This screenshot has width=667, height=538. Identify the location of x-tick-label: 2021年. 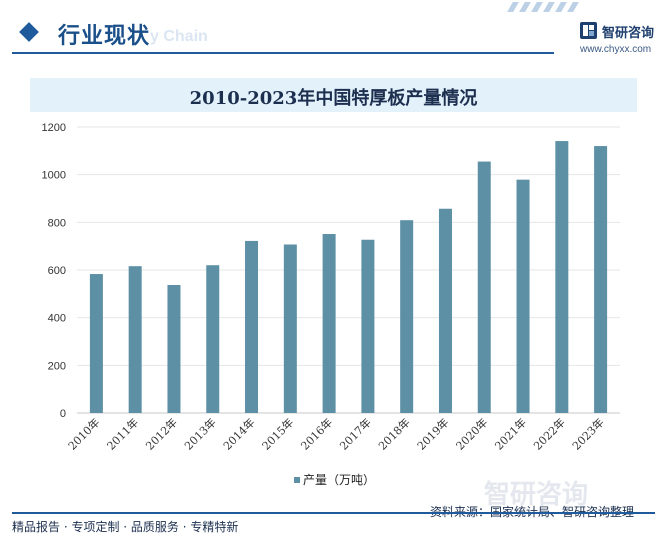
(510, 433).